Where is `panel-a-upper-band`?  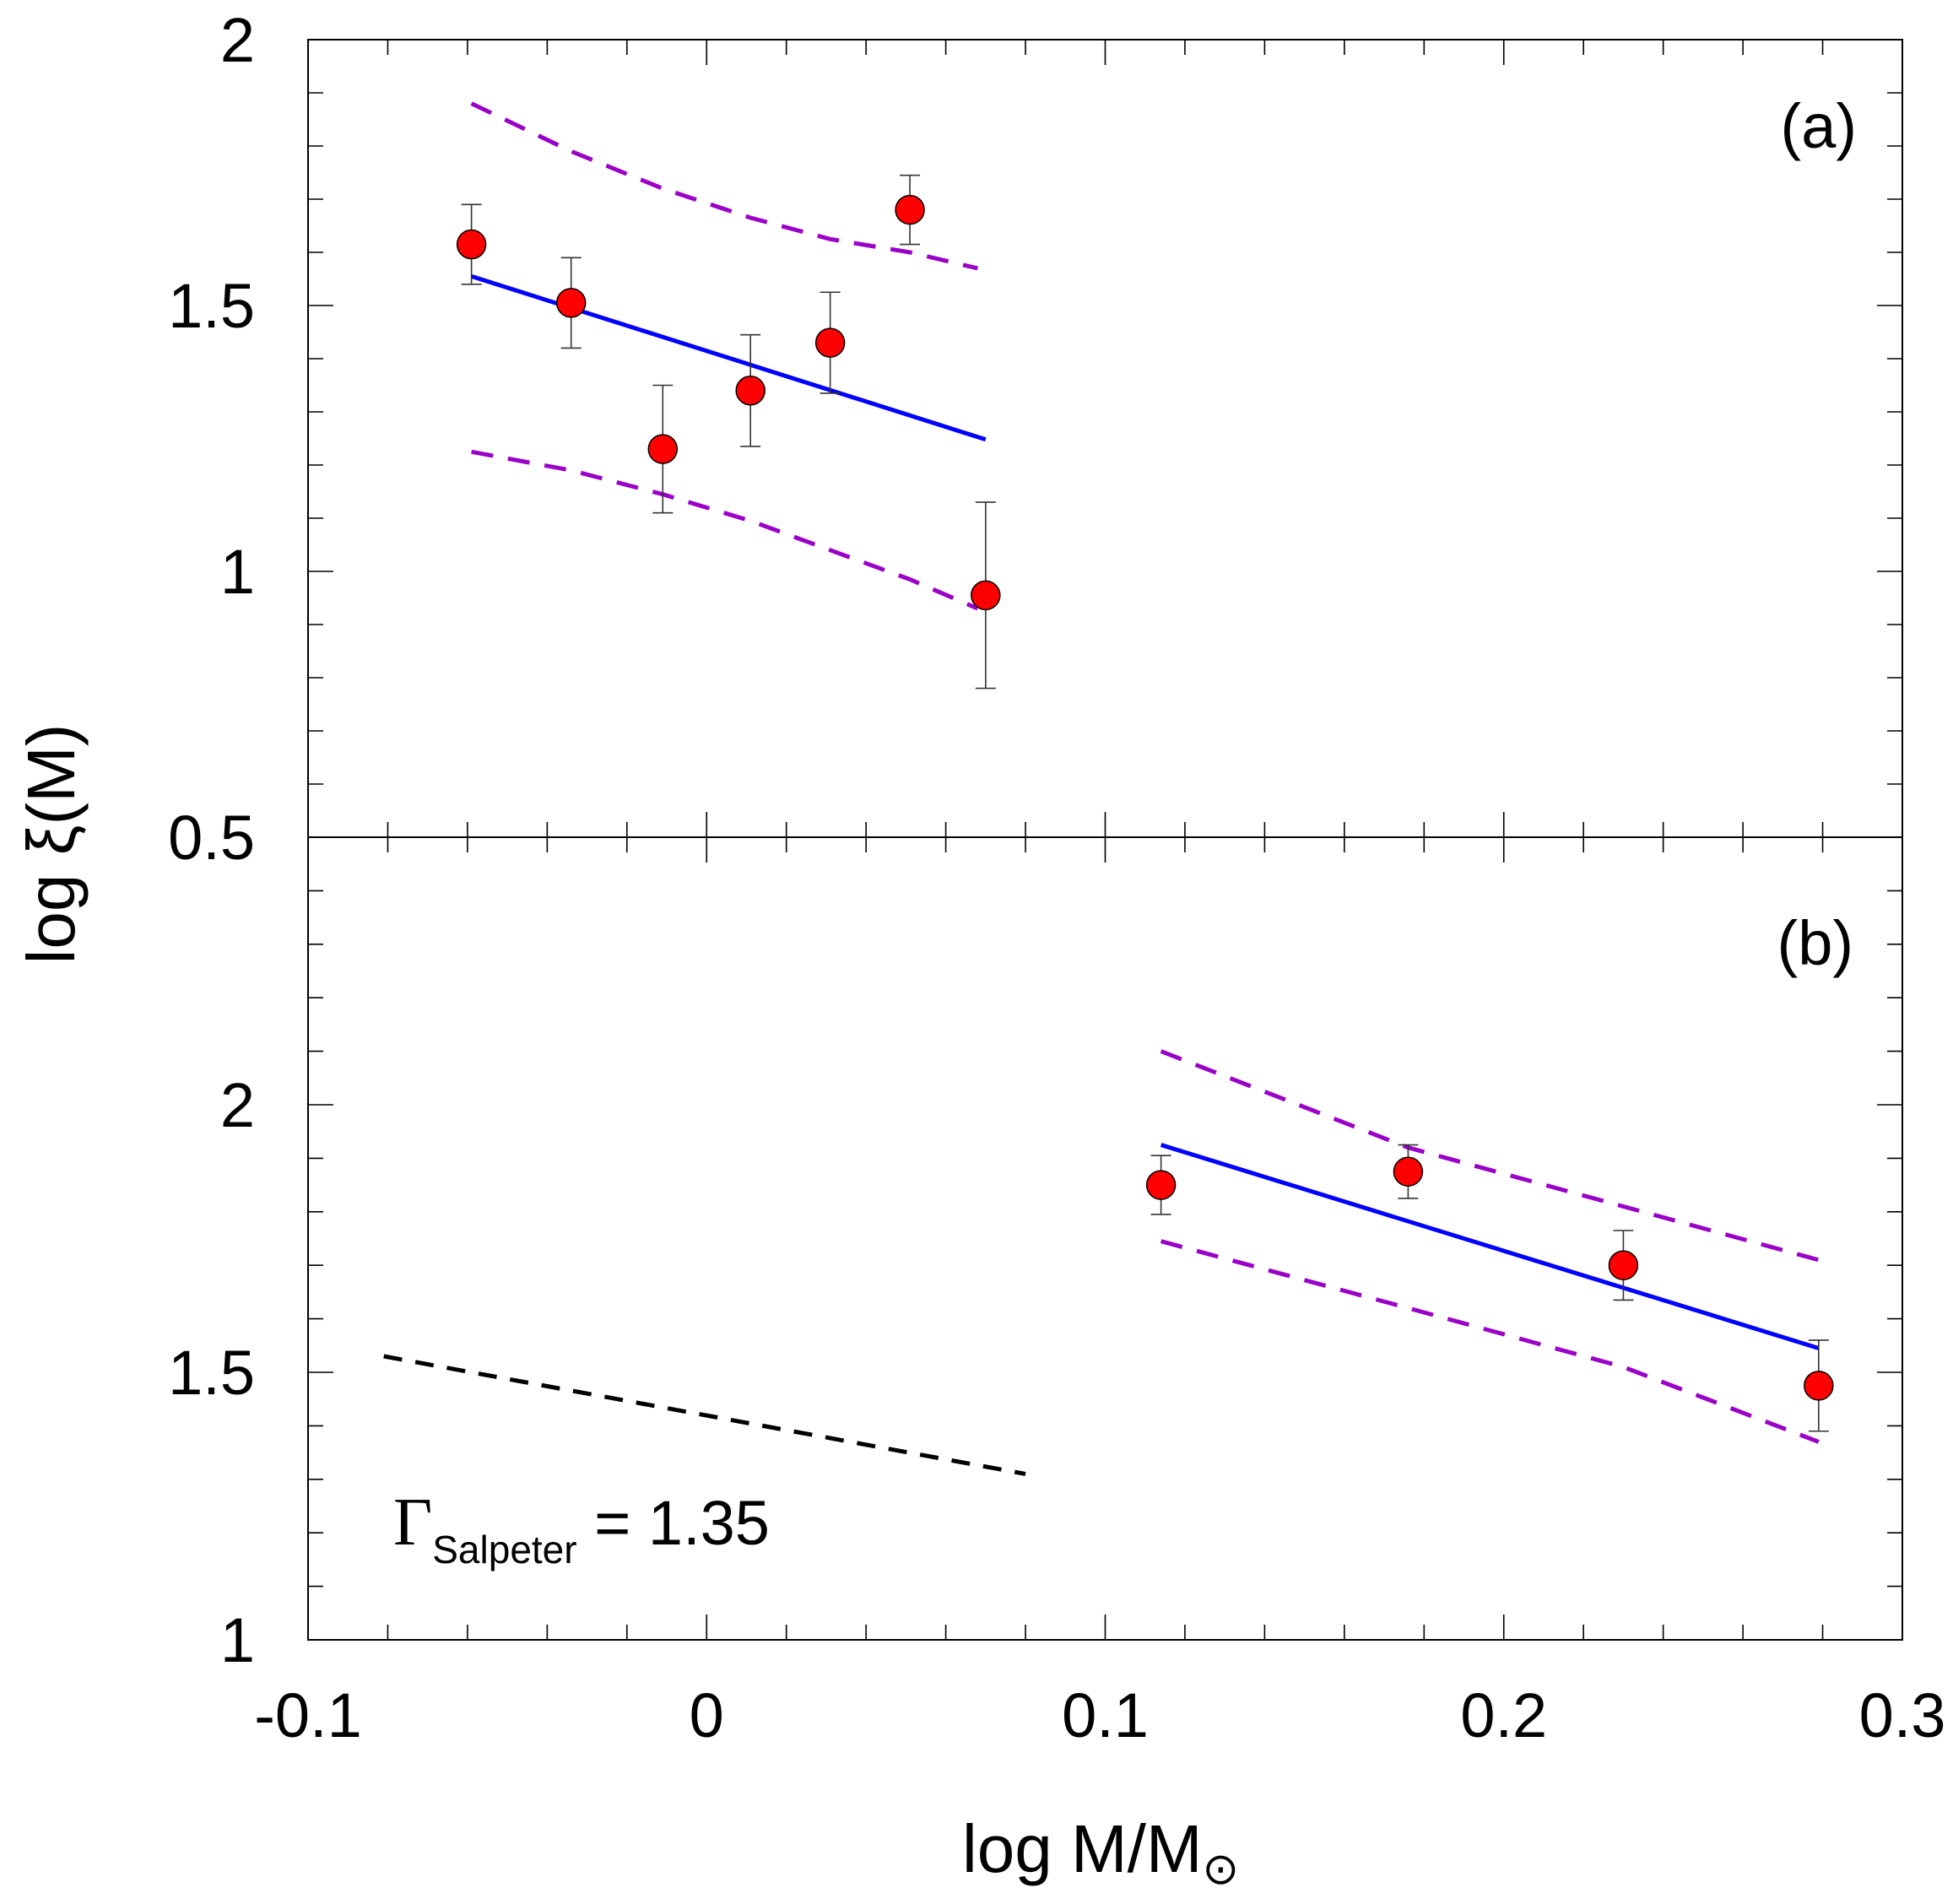
panel-a-upper-band is located at coordinates (724, 186).